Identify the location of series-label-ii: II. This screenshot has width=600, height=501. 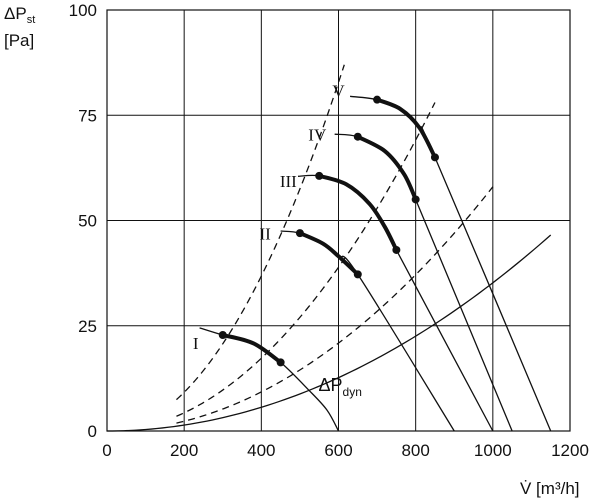
(266, 233).